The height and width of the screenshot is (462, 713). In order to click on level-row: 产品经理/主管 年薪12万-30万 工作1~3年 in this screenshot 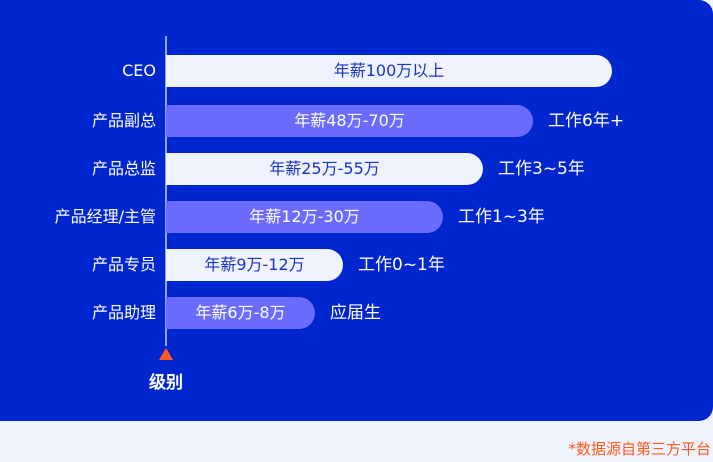, I will do `click(356, 217)`.